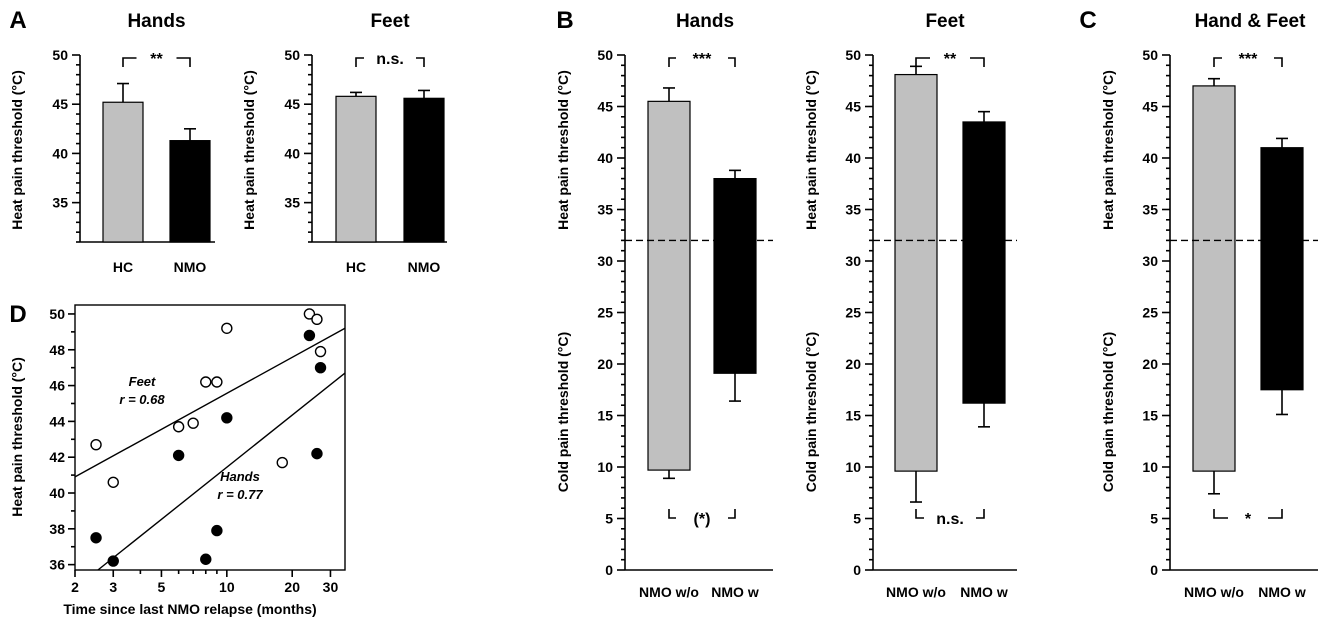  I want to click on y-tick-label: 15, so click(853, 416).